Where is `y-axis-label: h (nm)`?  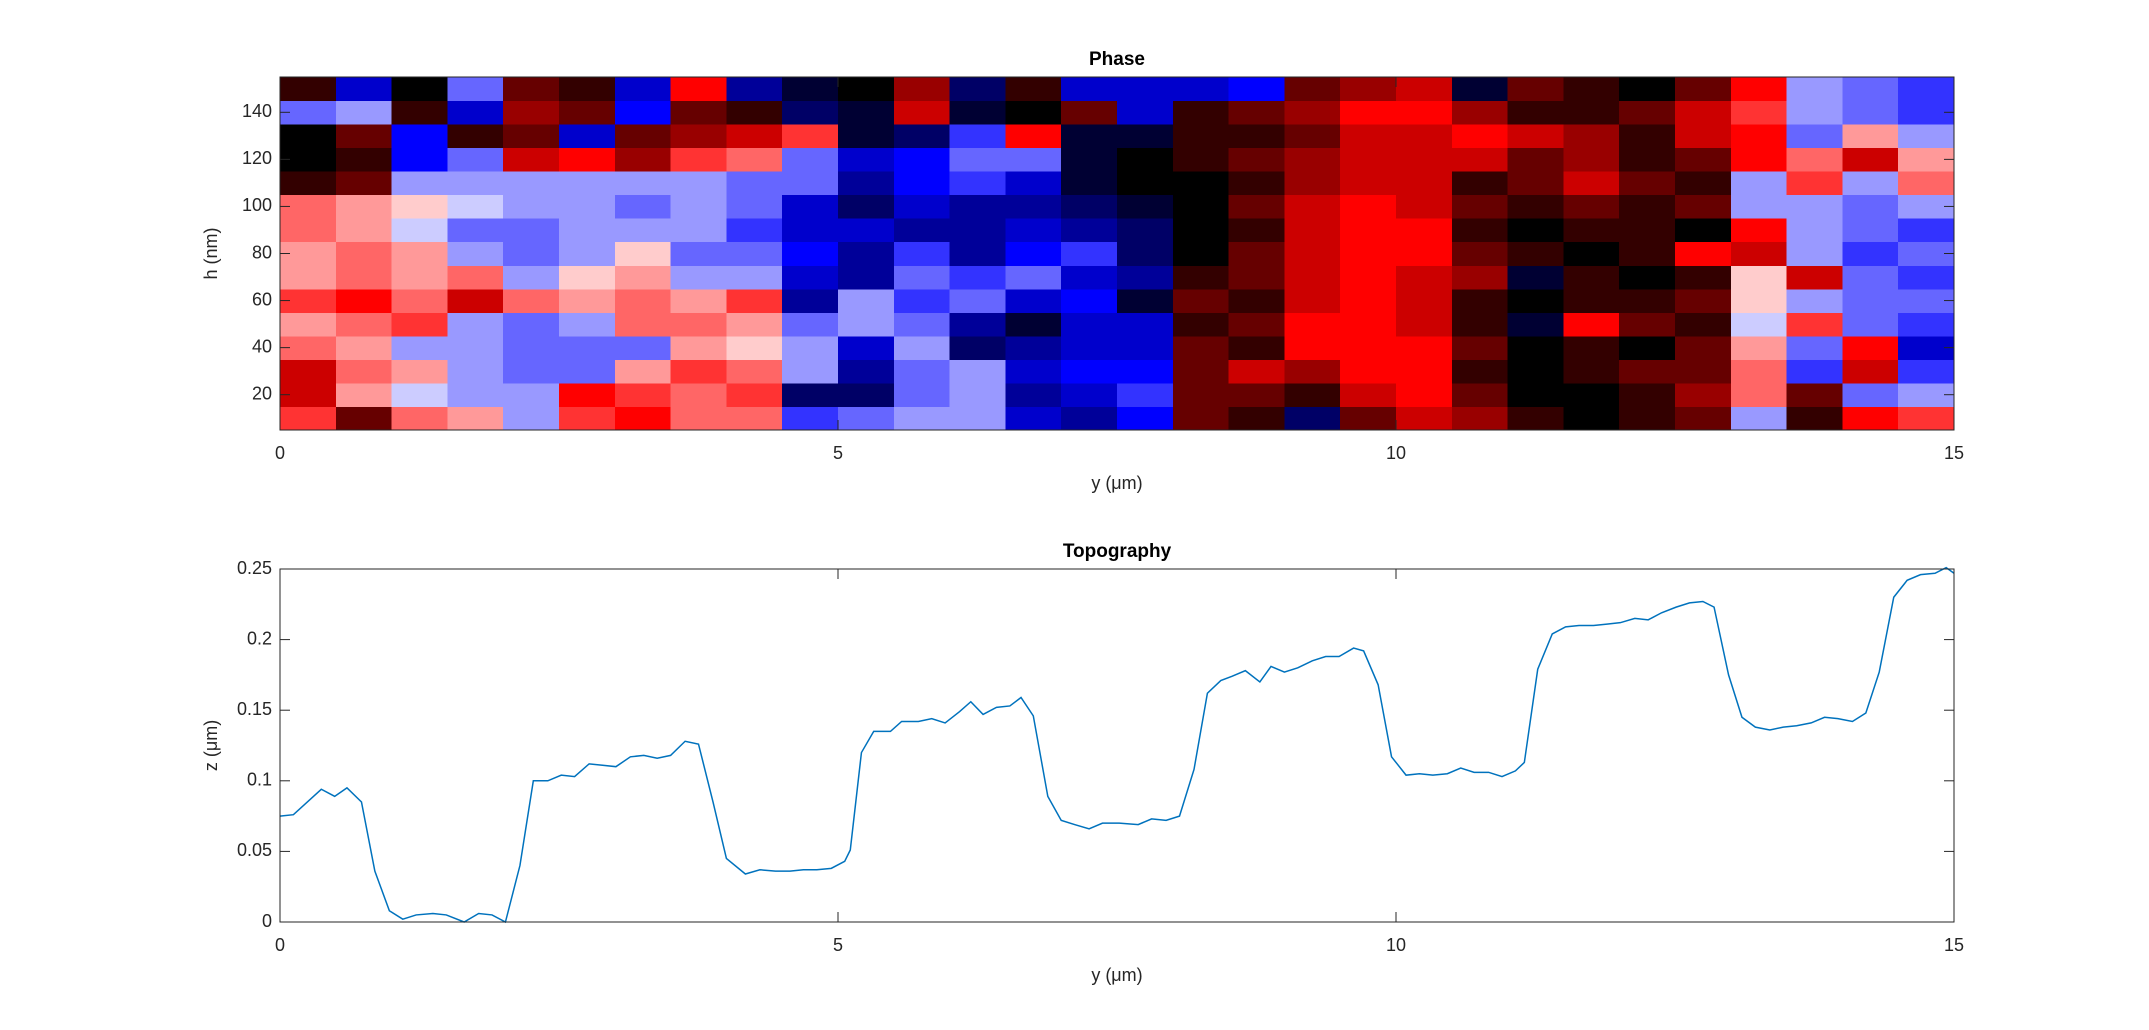
y-axis-label: h (nm) is located at coordinates (211, 253).